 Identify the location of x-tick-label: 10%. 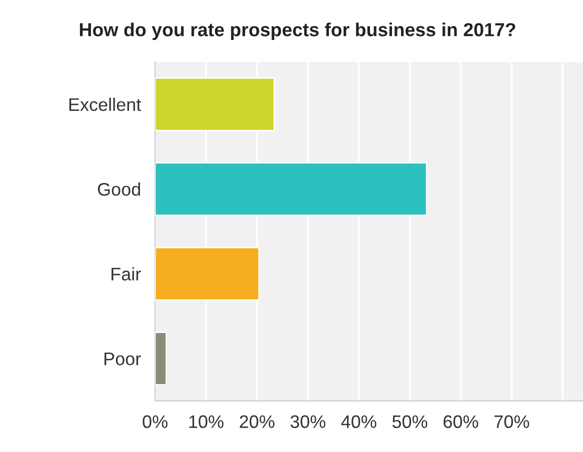
(206, 421).